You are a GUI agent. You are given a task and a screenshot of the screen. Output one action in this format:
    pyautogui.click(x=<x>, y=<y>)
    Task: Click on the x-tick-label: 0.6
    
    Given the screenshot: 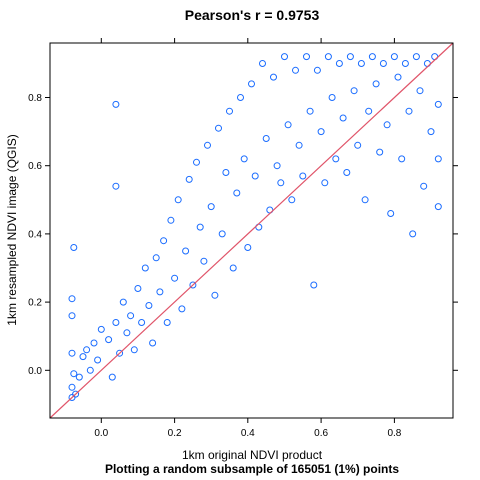 What is the action you would take?
    pyautogui.click(x=321, y=433)
    